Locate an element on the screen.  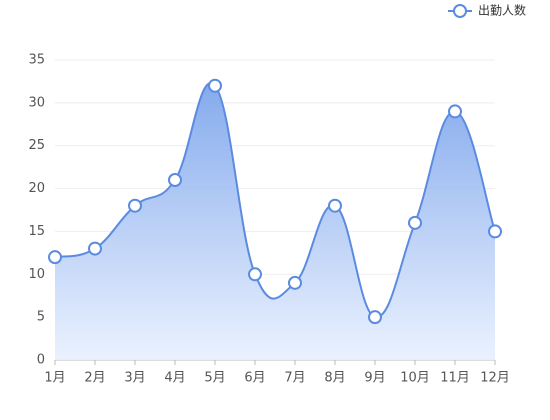
y-tick-label: 20 is located at coordinates (36, 188).